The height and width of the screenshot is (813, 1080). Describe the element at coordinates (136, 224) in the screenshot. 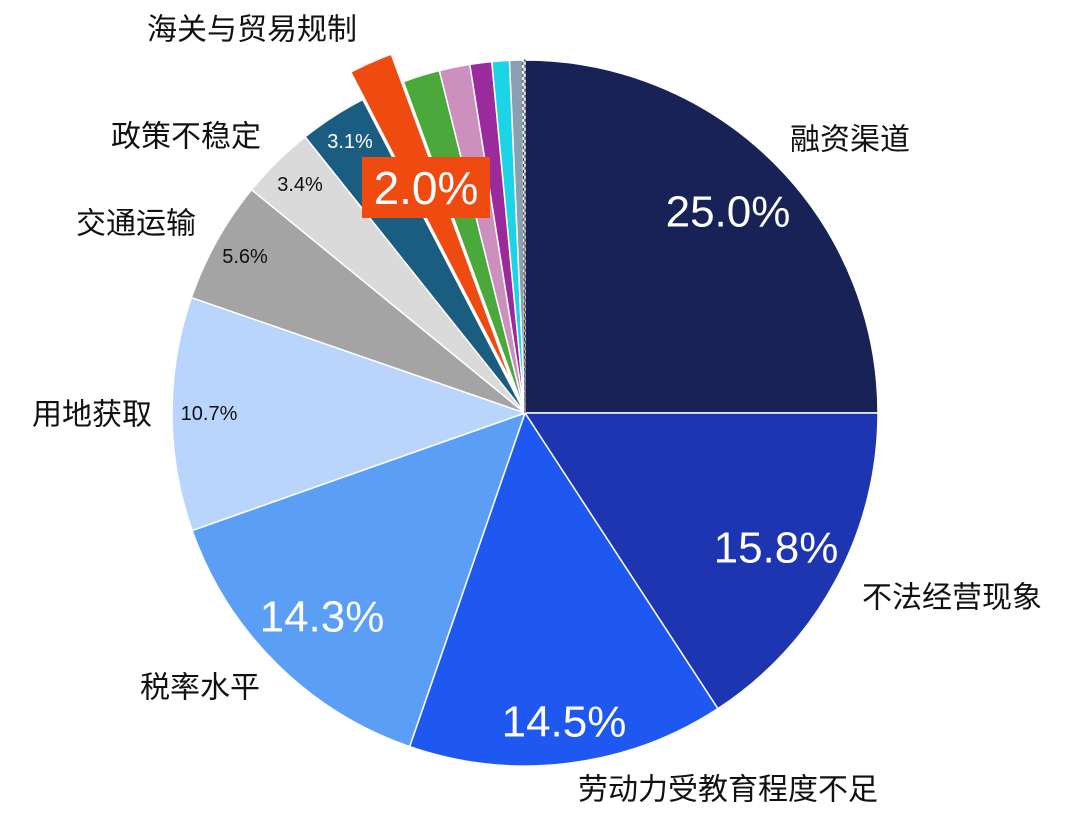

I see `slice-label: 交通运输` at that location.